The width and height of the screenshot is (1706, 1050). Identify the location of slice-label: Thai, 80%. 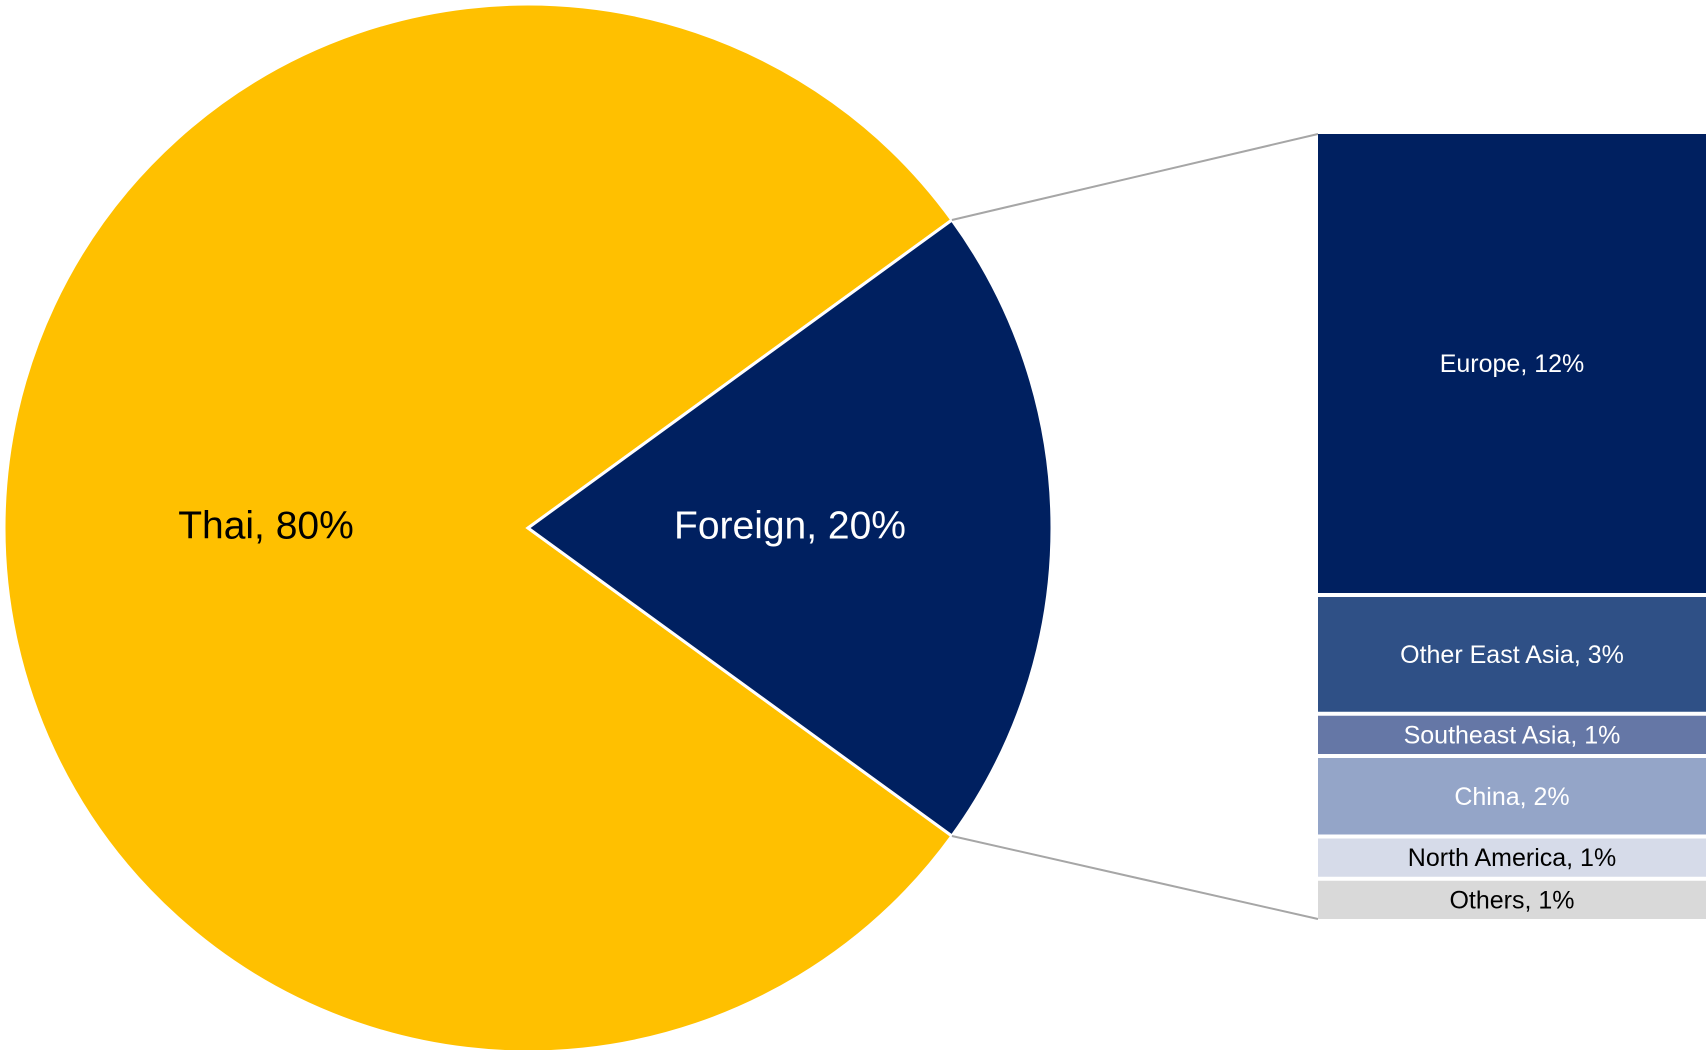
(266, 525).